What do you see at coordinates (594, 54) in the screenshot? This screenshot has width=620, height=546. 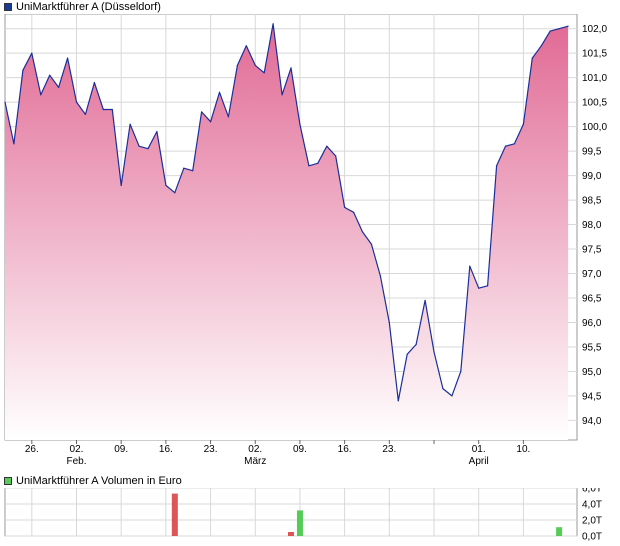 I see `price-y-tick-label: 101,5` at bounding box center [594, 54].